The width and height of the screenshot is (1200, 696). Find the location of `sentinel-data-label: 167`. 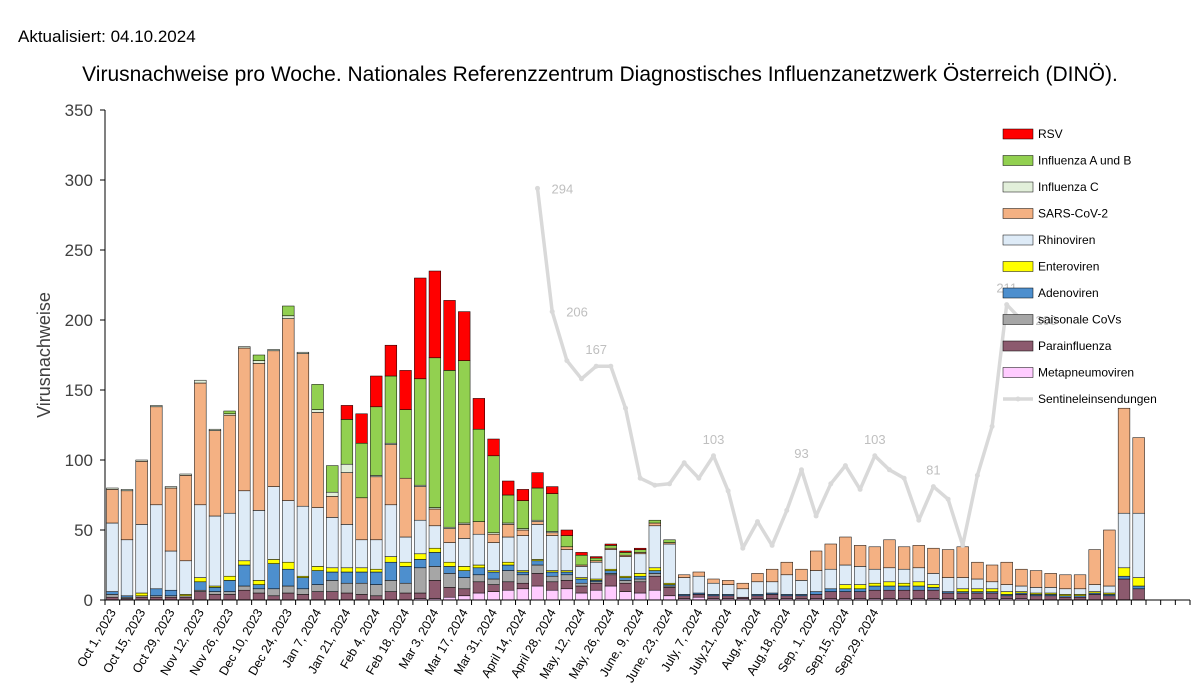

sentinel-data-label: 167 is located at coordinates (596, 349).